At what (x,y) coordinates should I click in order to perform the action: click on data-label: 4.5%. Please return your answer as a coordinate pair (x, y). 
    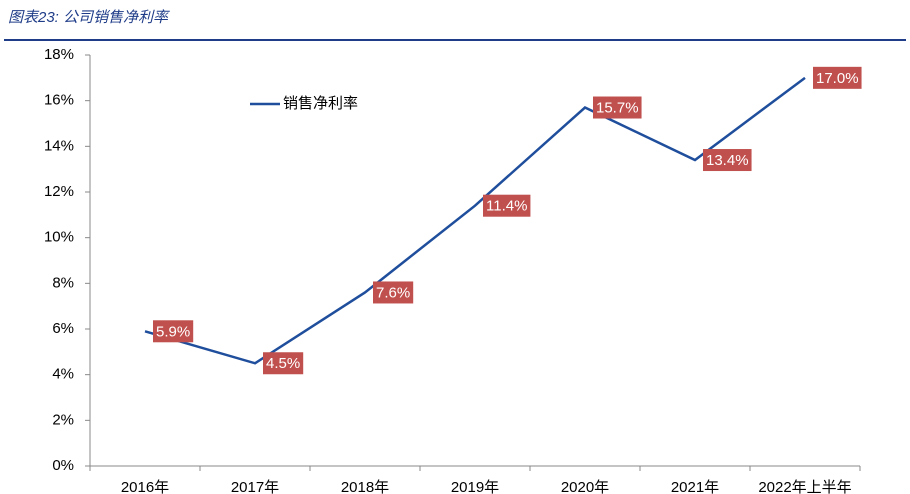
    Looking at the image, I should click on (283, 363).